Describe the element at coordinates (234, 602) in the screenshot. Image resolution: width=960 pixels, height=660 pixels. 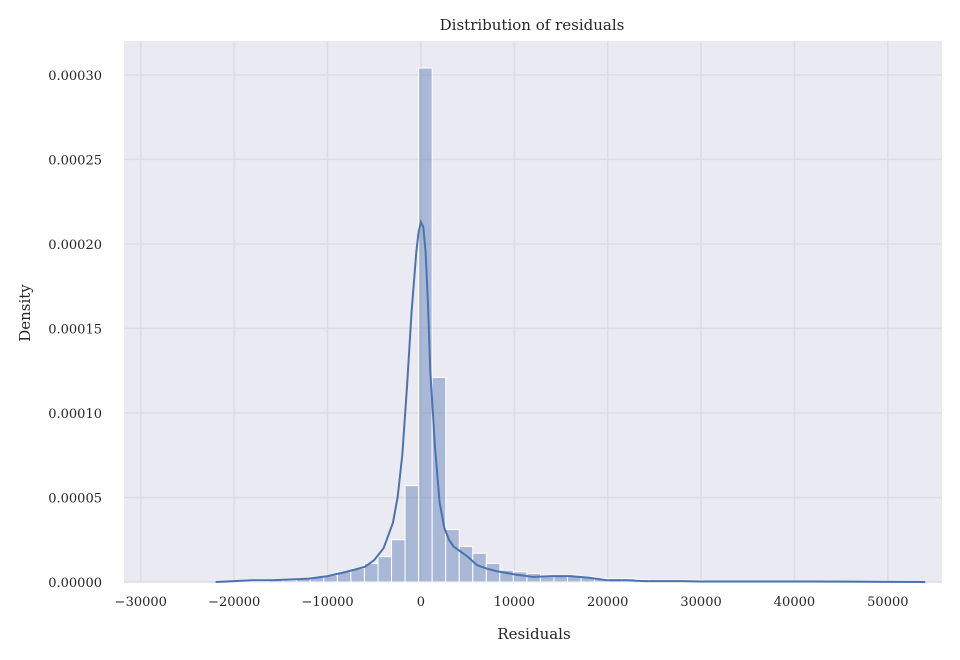
I see `x-tick-label: −20000` at that location.